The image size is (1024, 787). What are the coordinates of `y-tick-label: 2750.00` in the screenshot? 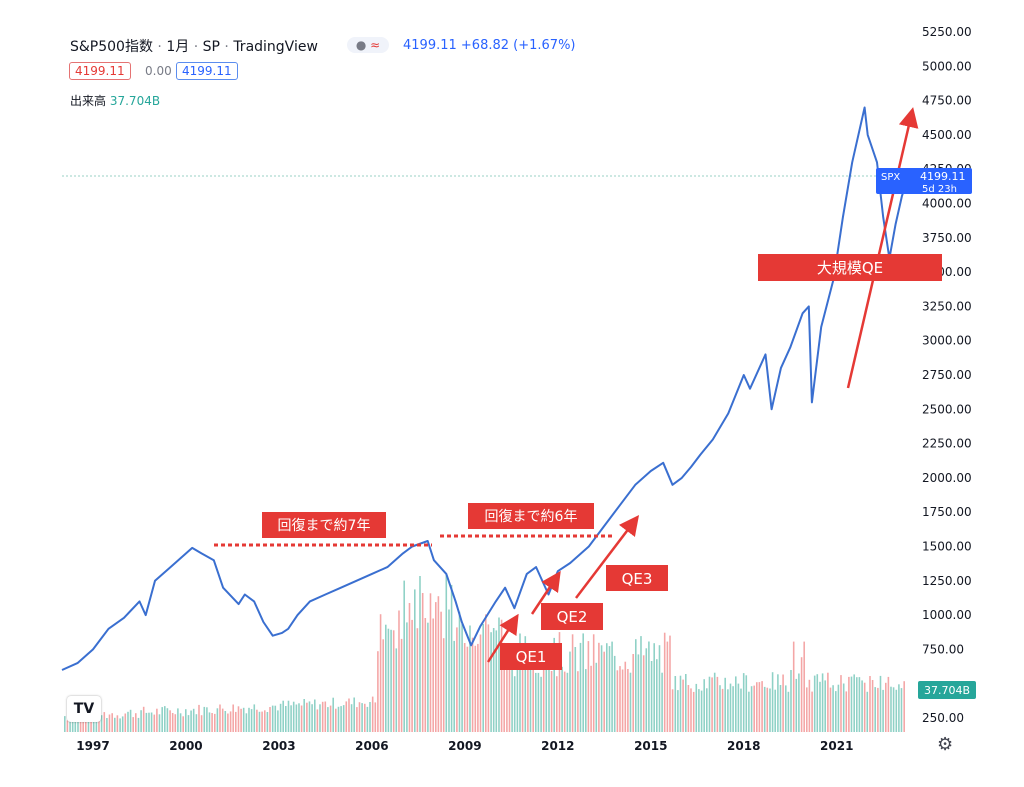 It's located at (947, 375).